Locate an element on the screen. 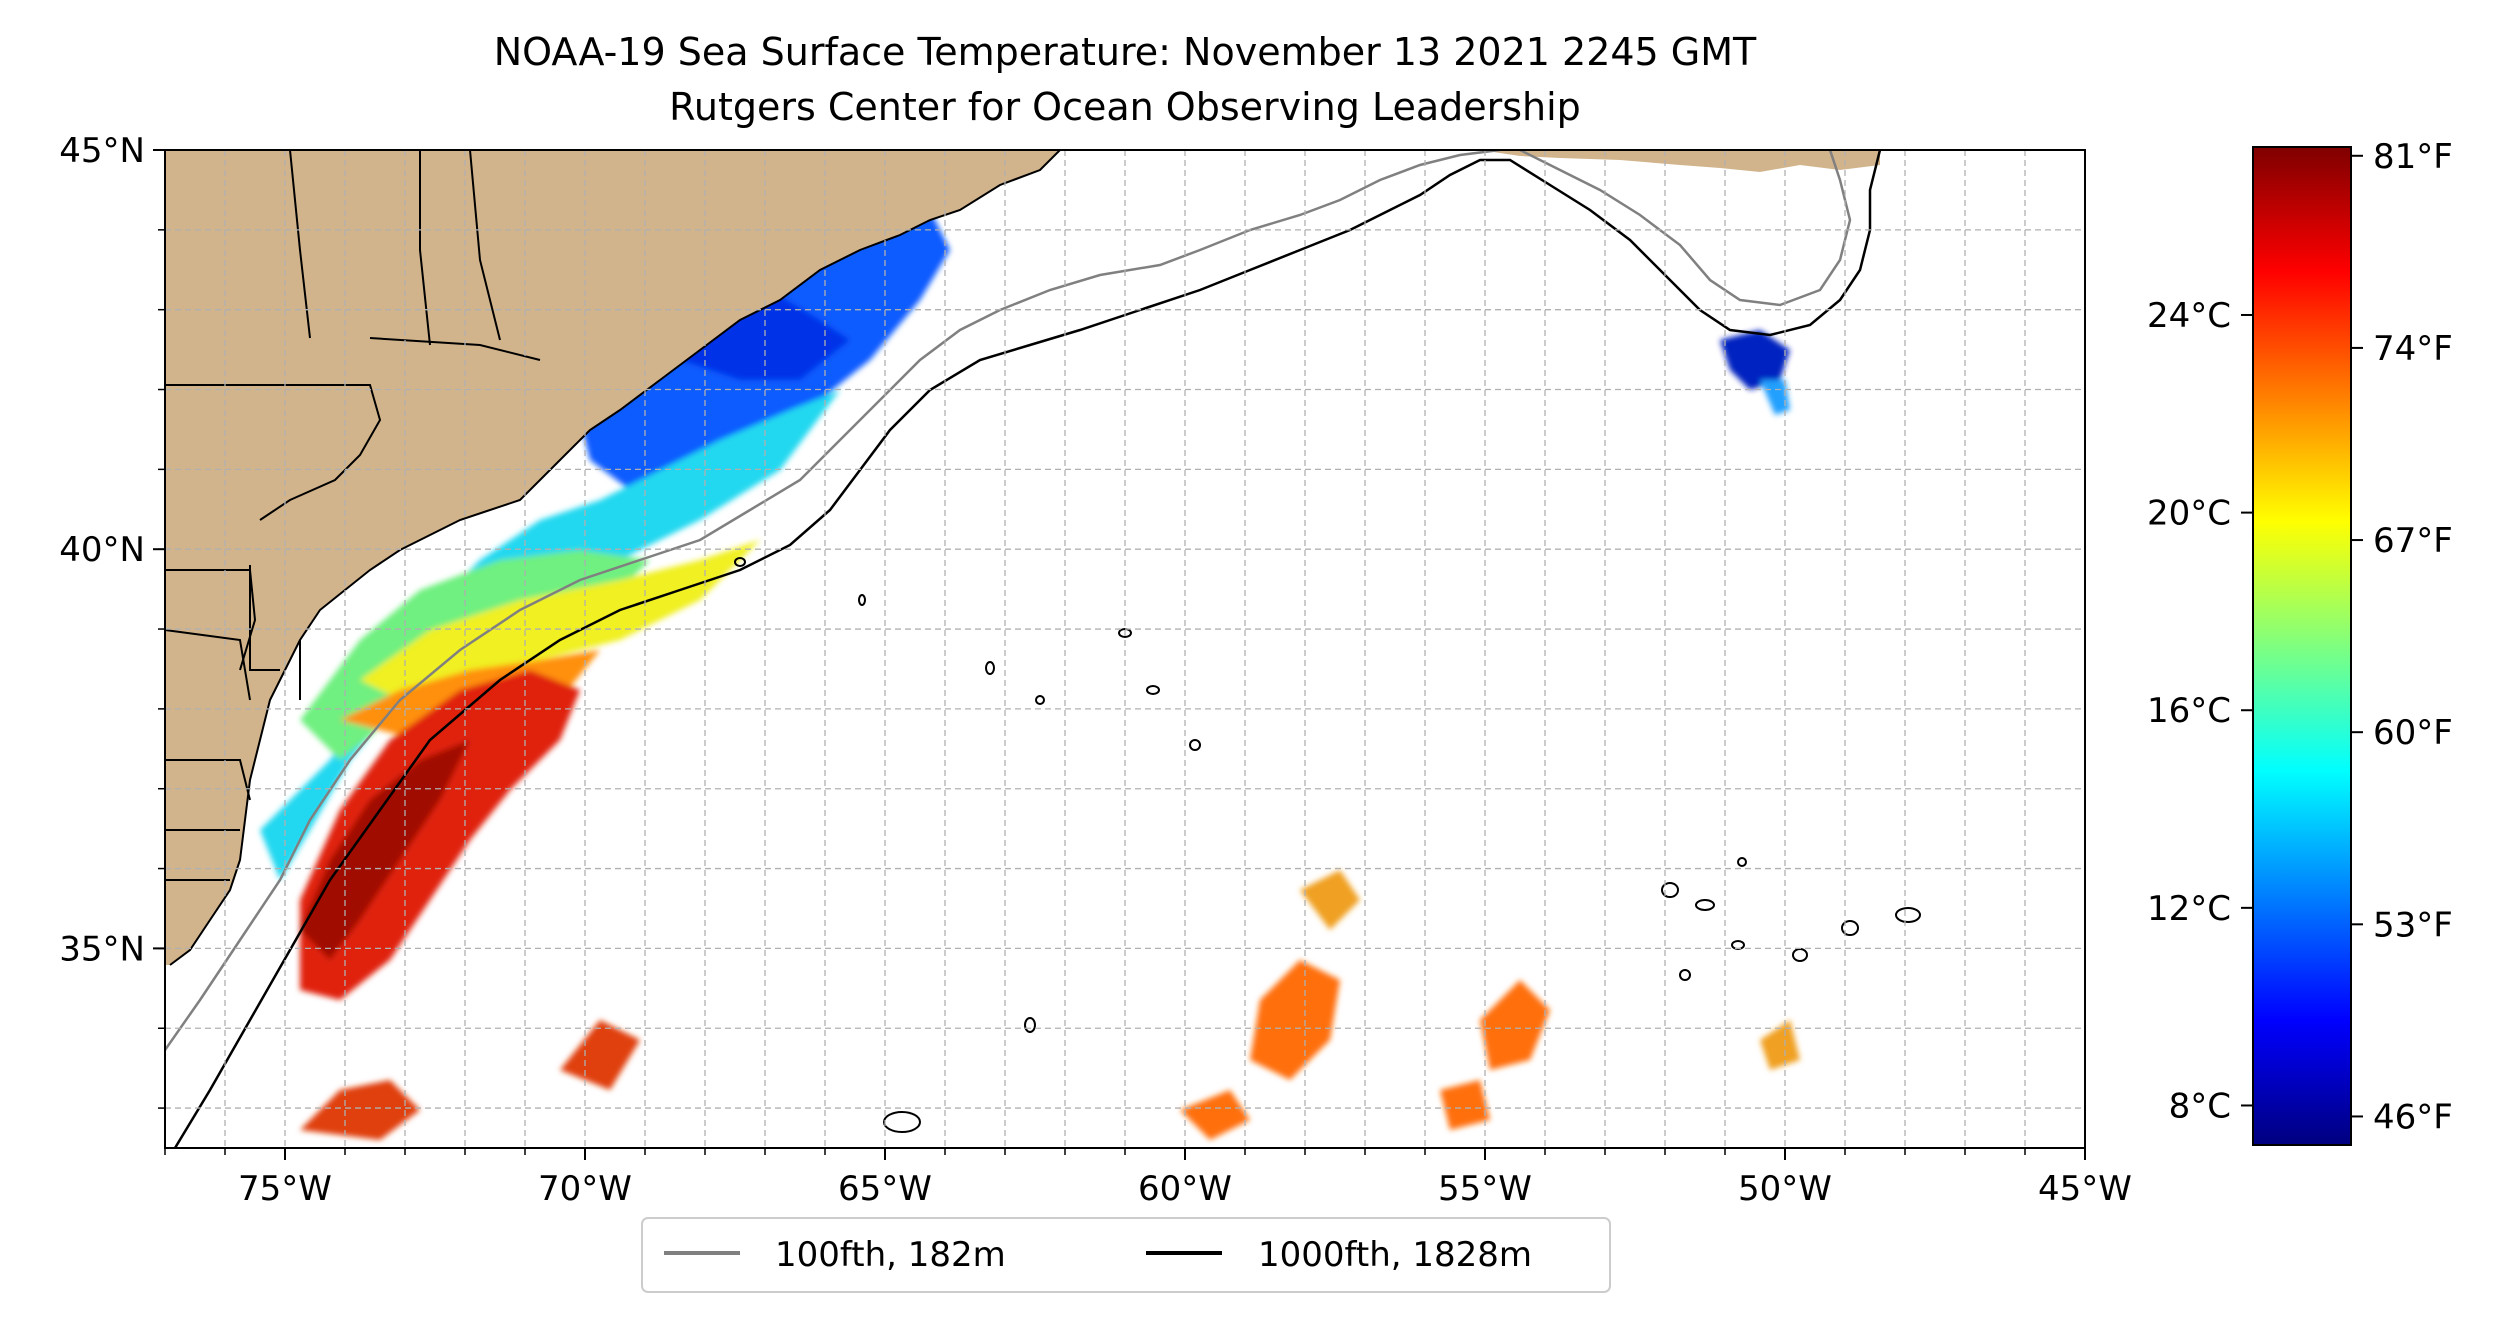  y-axis-ticks: 45°N 40°N 35°N is located at coordinates (112, 620).